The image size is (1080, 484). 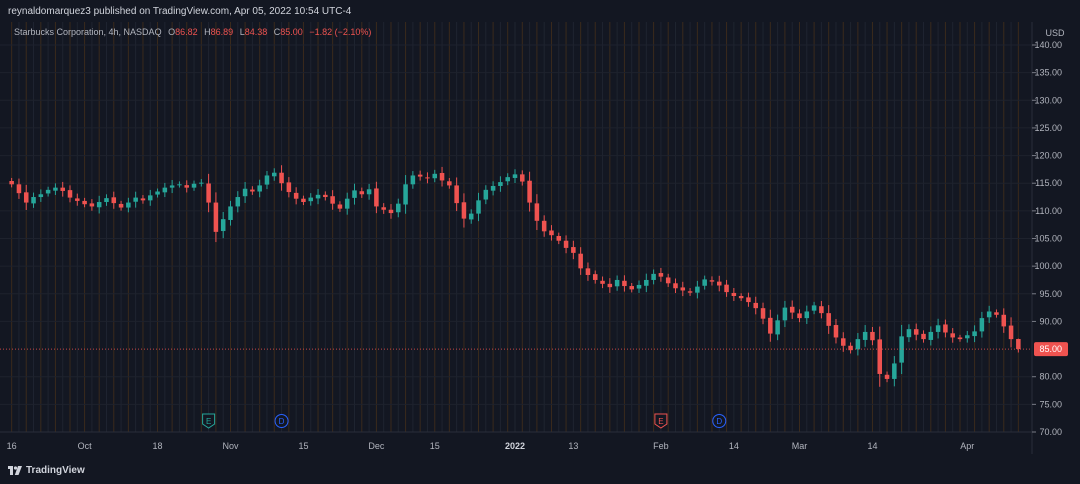 What do you see at coordinates (46, 470) in the screenshot?
I see `tradingview-logo: TradingView` at bounding box center [46, 470].